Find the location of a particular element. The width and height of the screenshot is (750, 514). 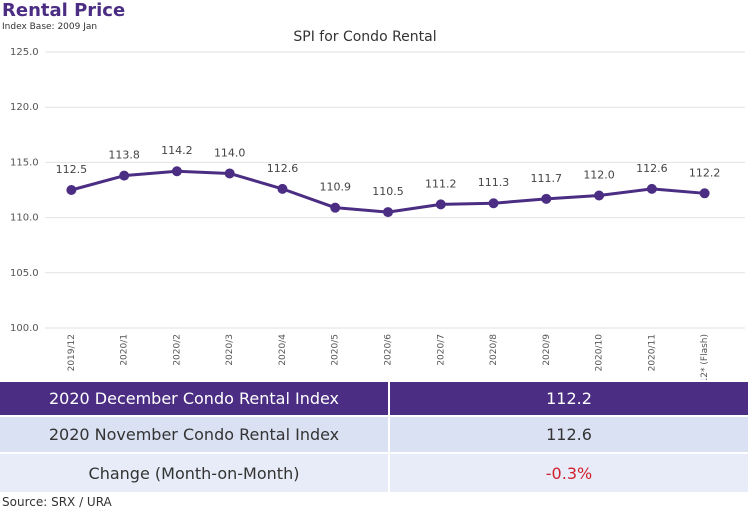

x-tick-label: 2020/6 is located at coordinates (389, 350).